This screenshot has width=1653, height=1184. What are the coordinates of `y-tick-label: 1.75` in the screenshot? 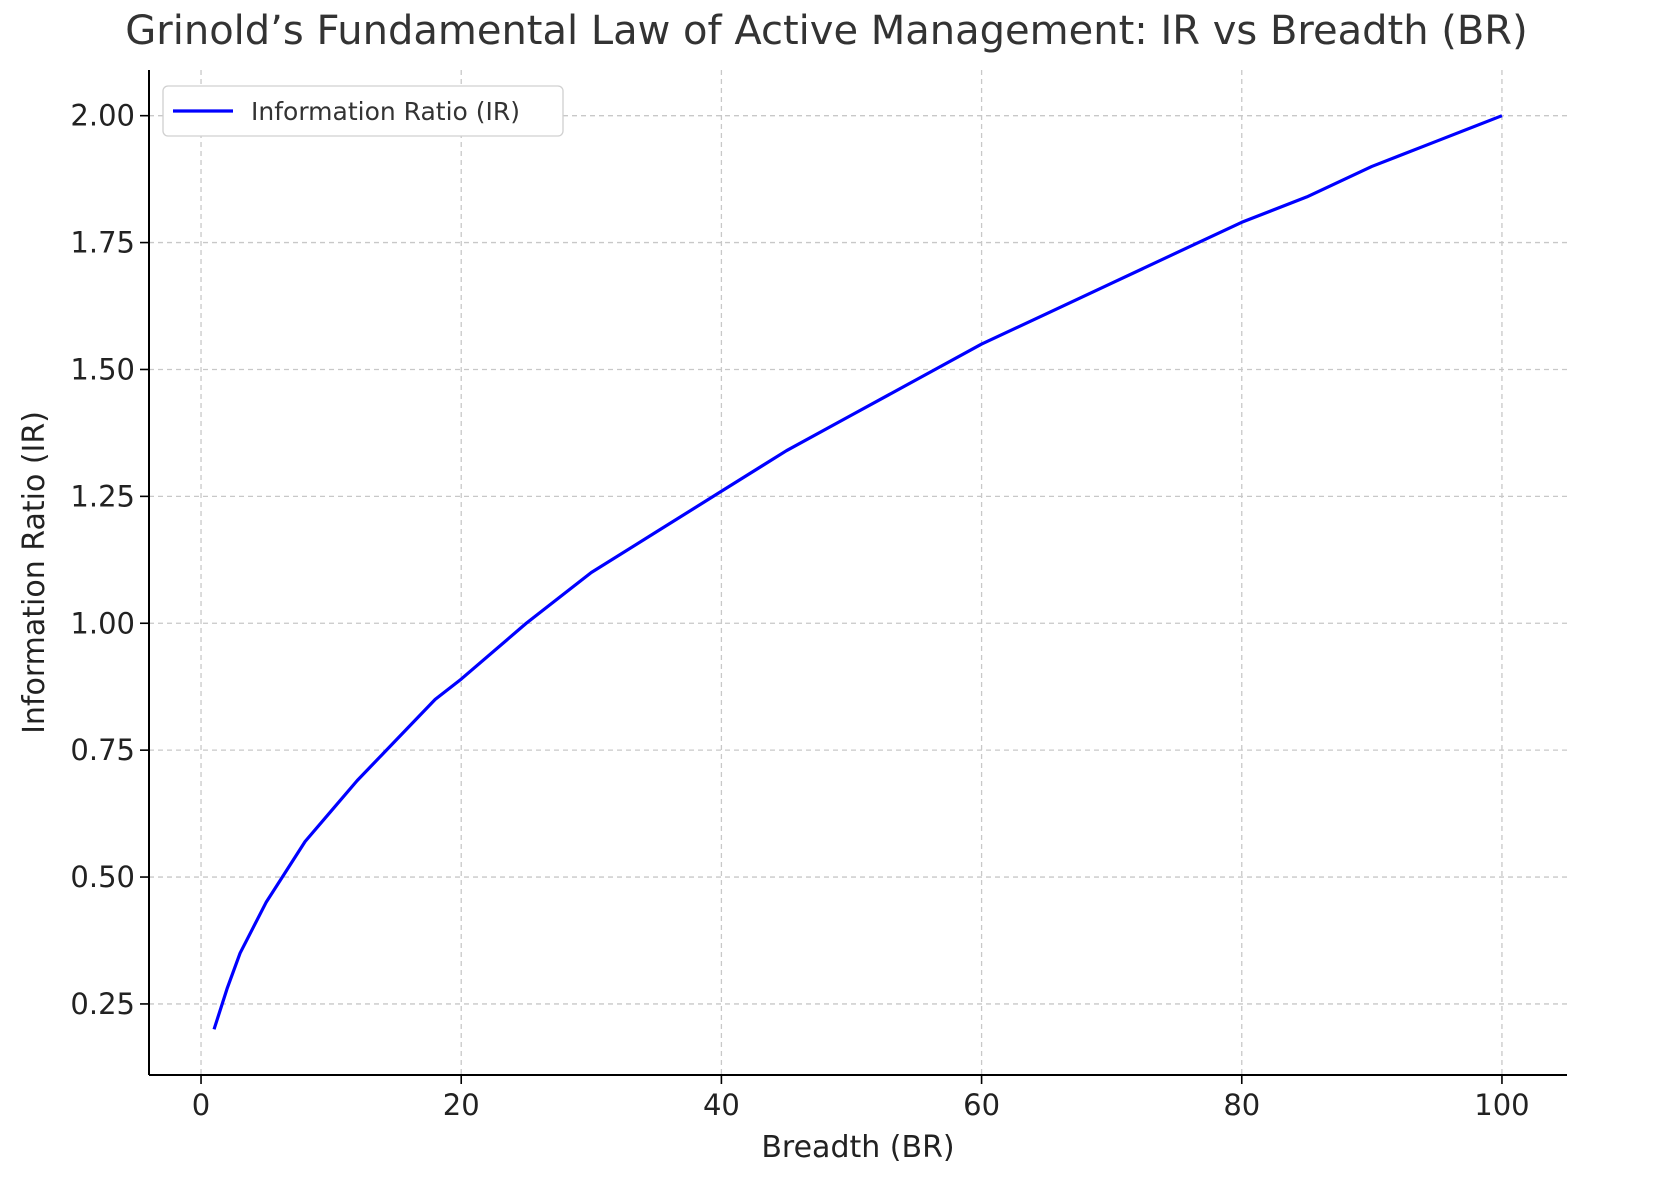 It's located at (102, 243).